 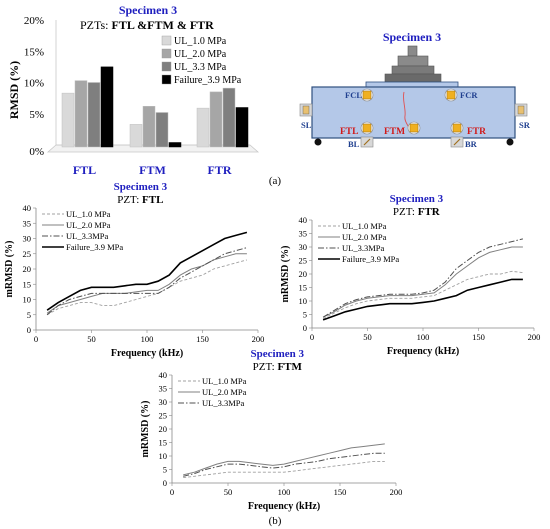 I want to click on label-ftm: FTM, so click(x=394, y=132).